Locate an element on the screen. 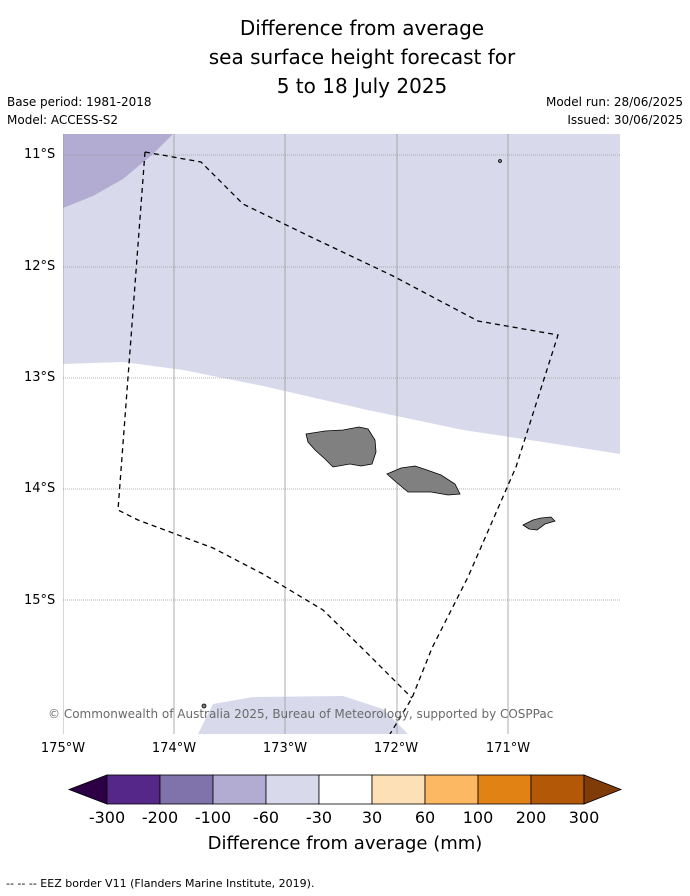  colorbar-tick-minus-300: -300 is located at coordinates (107, 817).